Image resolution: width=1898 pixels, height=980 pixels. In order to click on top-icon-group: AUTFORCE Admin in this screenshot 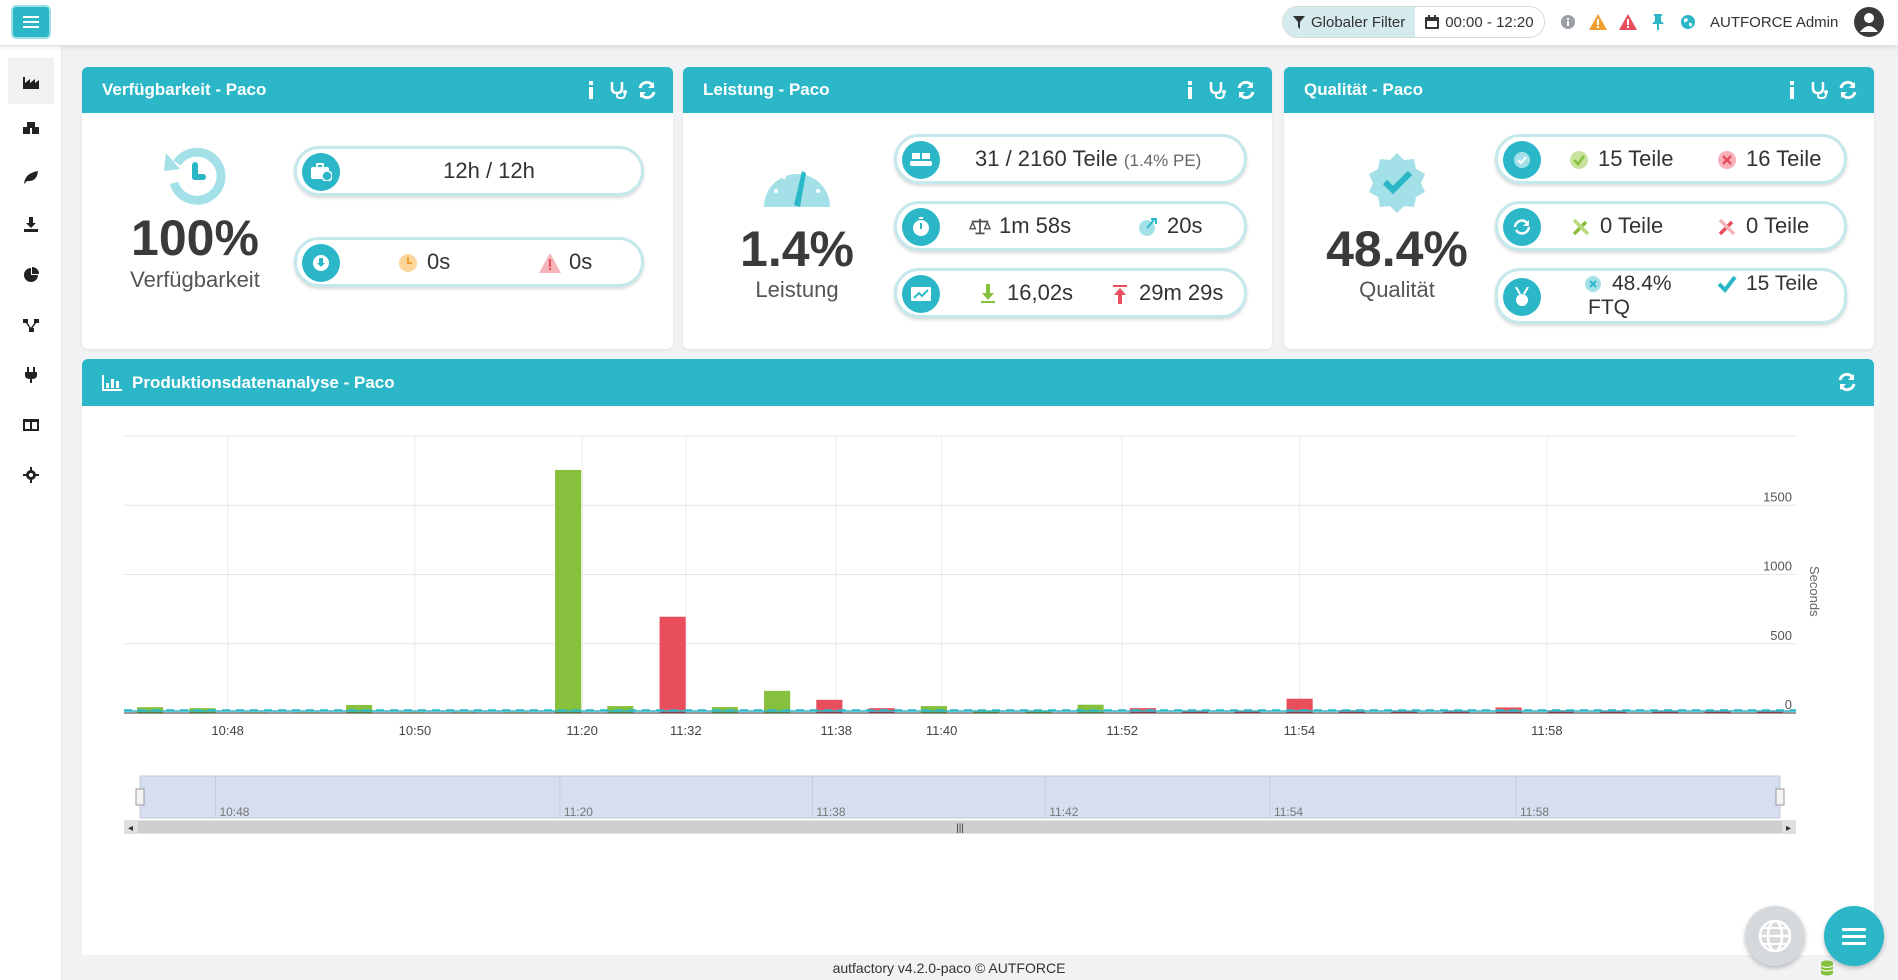, I will do `click(1721, 22)`.